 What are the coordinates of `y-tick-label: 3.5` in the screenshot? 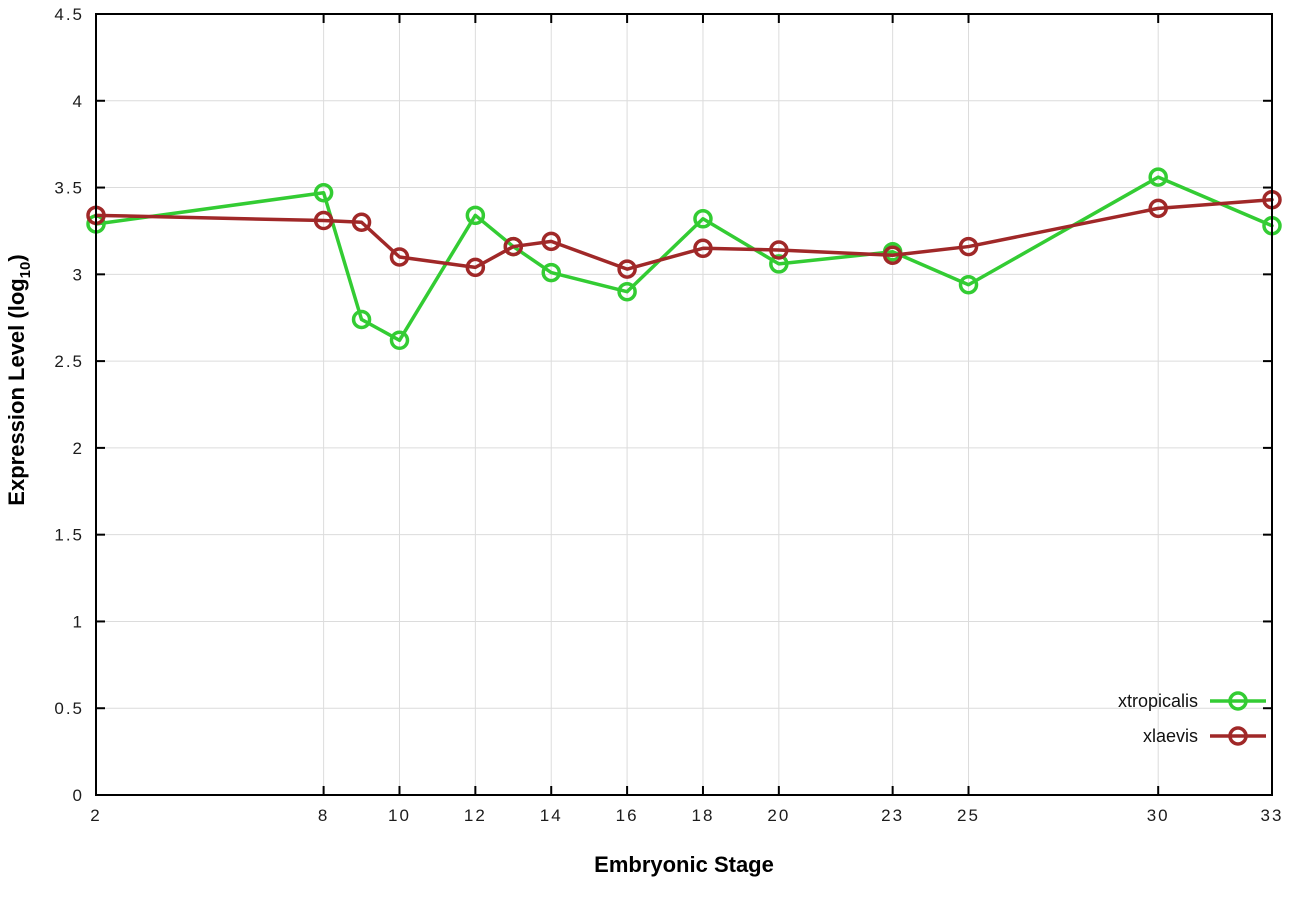 It's located at (69, 188).